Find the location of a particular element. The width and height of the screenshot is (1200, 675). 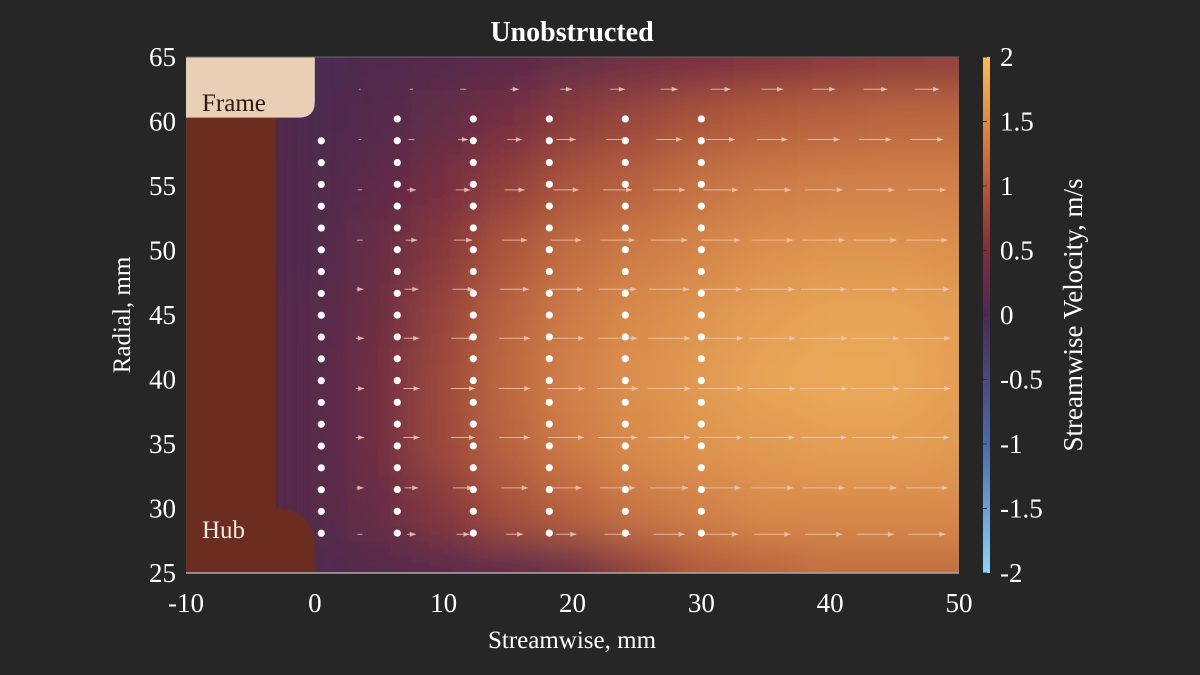

hub-label: Hub is located at coordinates (223, 530).